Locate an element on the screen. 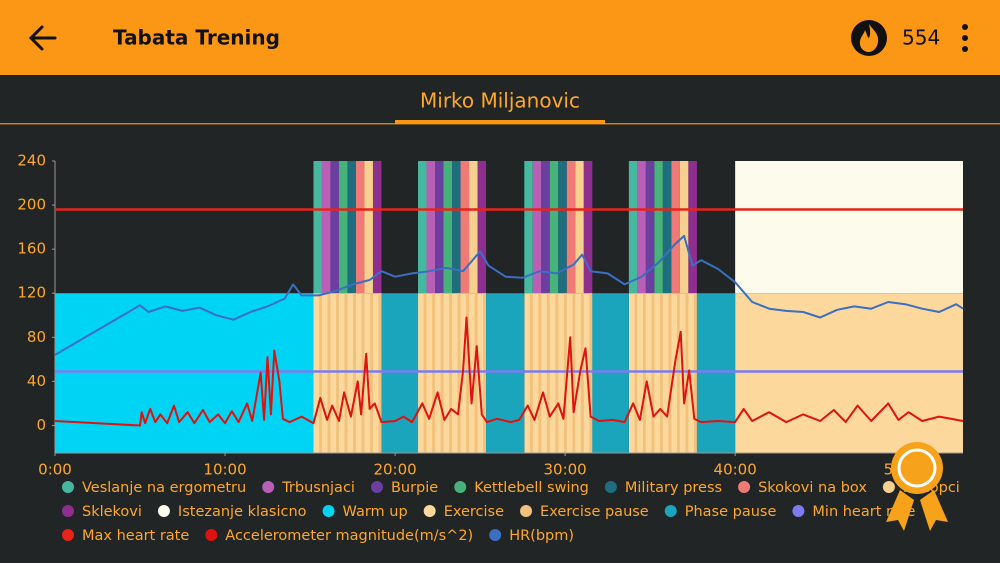 The image size is (1000, 563). y-tick-label: 240 is located at coordinates (31, 161).